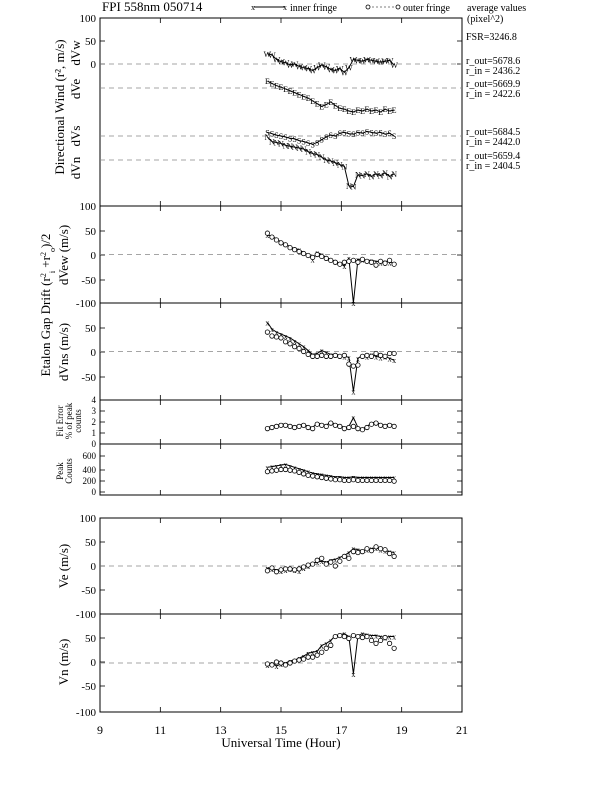 Image resolution: width=612 pixels, height=792 pixels. I want to click on series-line-dVw, so click(331, 63).